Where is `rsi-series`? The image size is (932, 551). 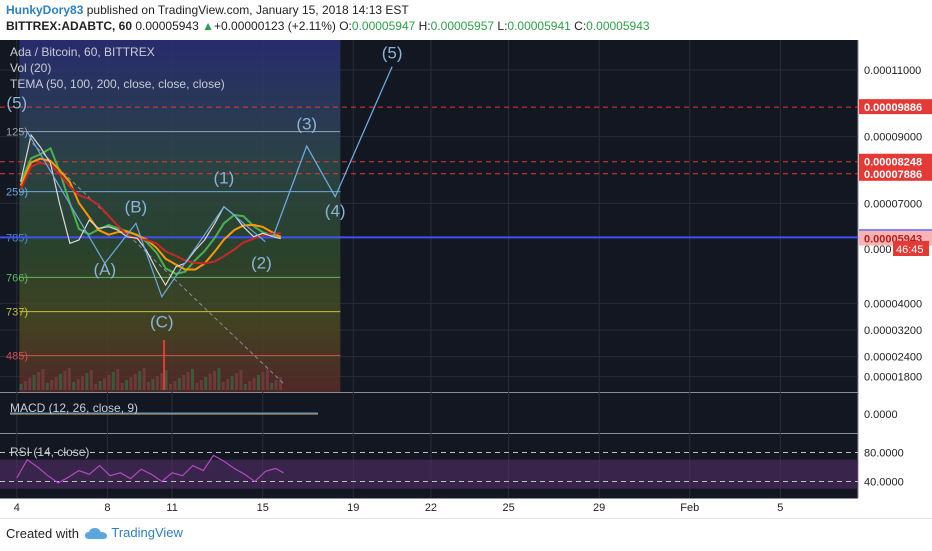 rsi-series is located at coordinates (429, 470).